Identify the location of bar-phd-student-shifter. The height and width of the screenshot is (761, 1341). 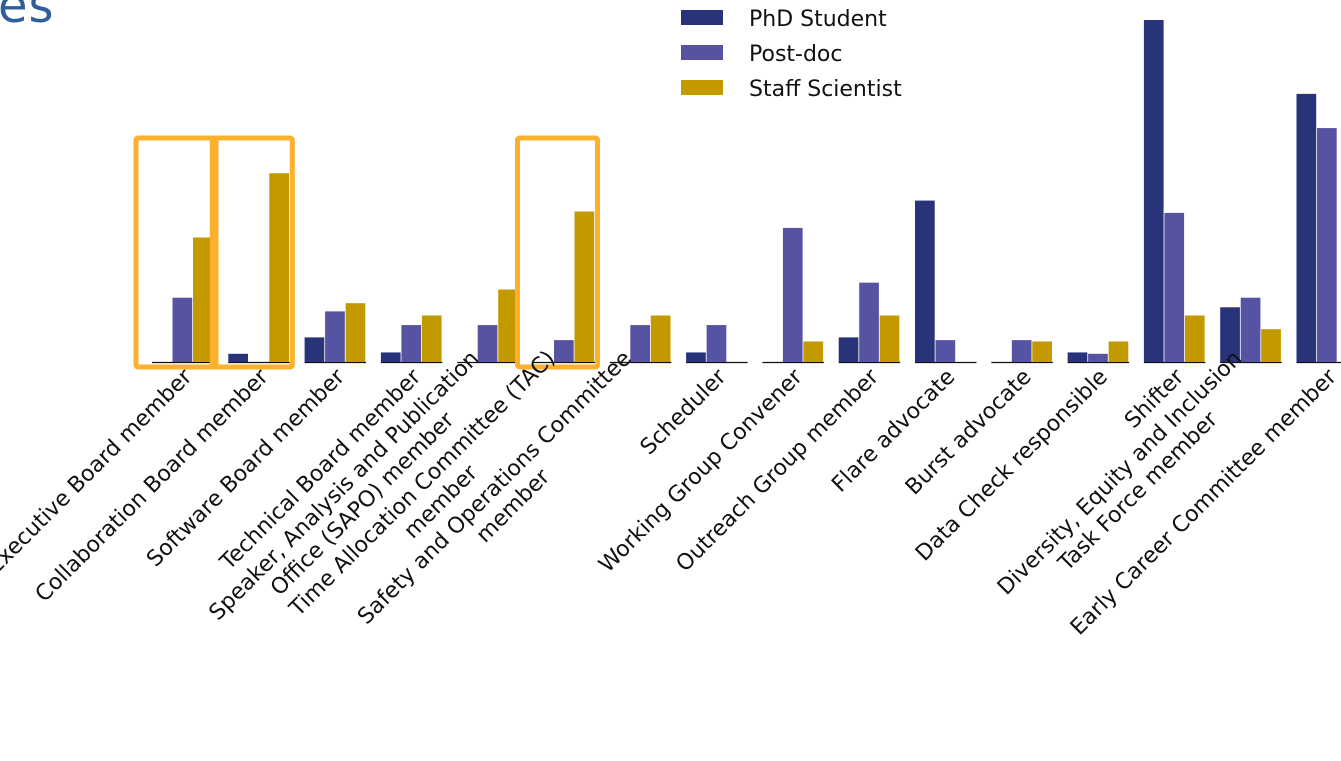
(1153, 191).